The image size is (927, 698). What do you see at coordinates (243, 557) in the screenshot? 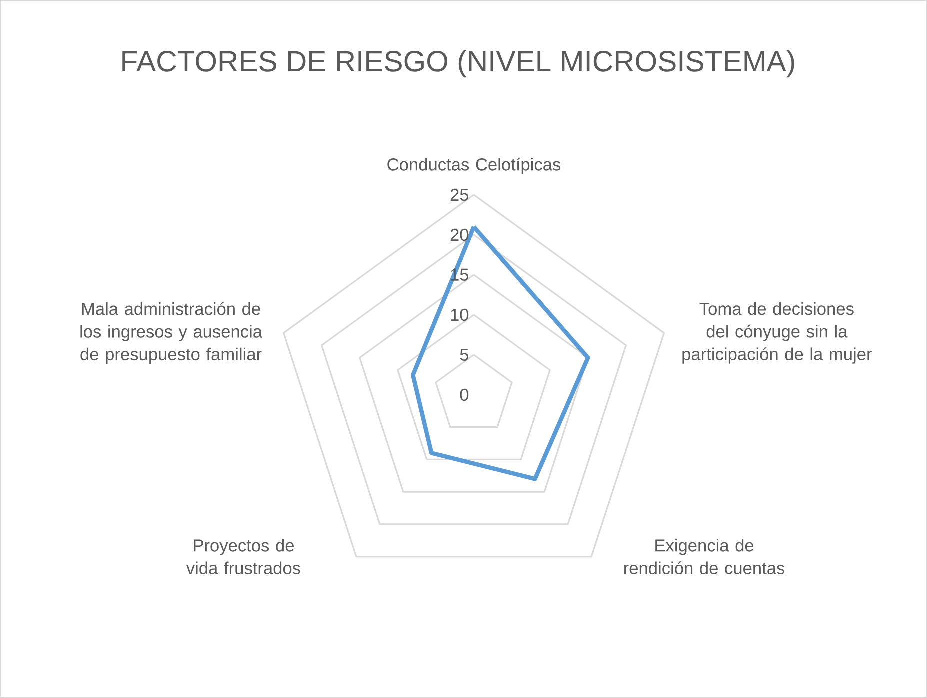
I see `spoke-label: Proyectos de vida frustrados` at bounding box center [243, 557].